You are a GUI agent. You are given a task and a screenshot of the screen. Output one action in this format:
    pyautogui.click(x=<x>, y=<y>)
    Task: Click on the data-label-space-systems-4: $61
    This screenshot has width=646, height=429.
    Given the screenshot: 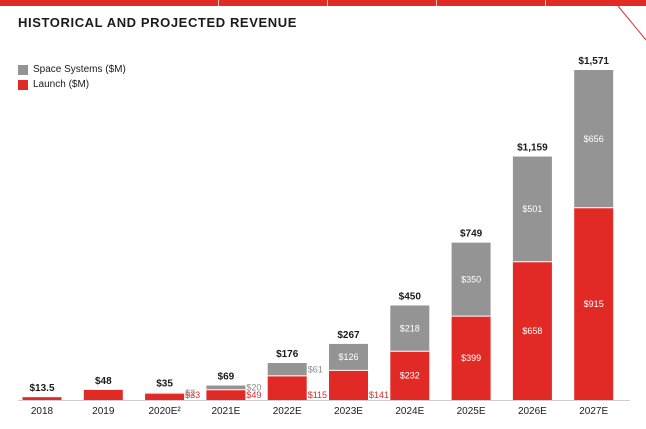 What is the action you would take?
    pyautogui.click(x=315, y=369)
    